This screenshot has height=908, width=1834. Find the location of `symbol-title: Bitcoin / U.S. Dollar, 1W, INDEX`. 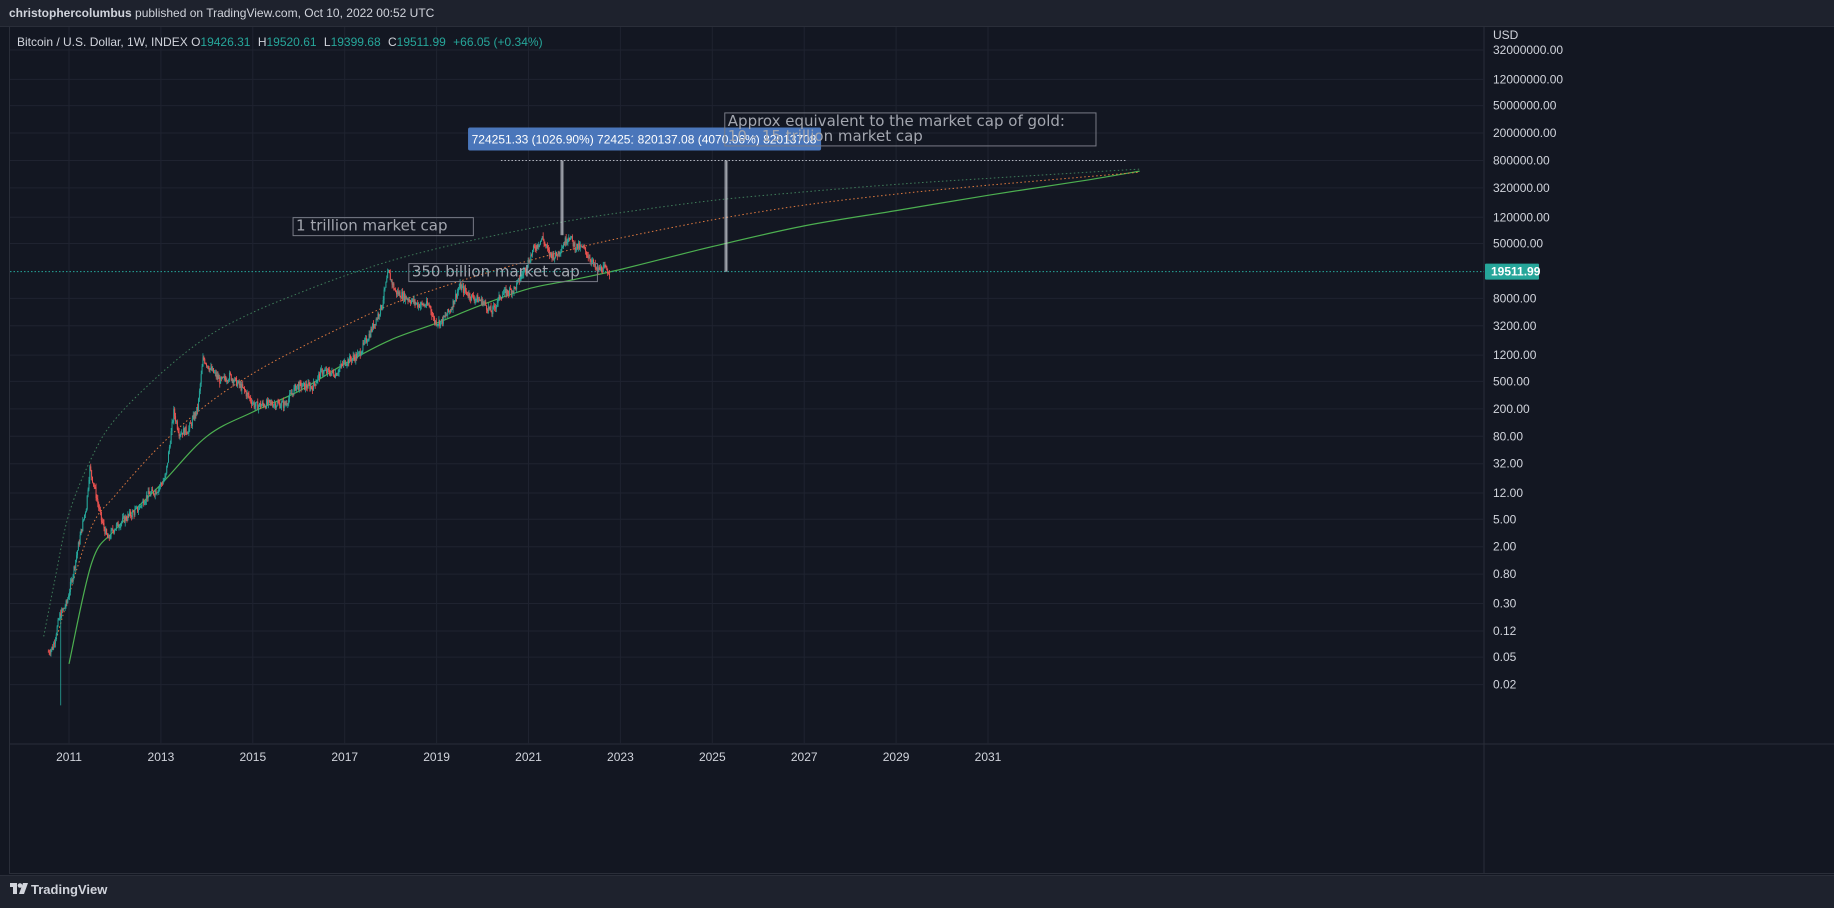

symbol-title: Bitcoin / U.S. Dollar, 1W, INDEX is located at coordinates (102, 42).